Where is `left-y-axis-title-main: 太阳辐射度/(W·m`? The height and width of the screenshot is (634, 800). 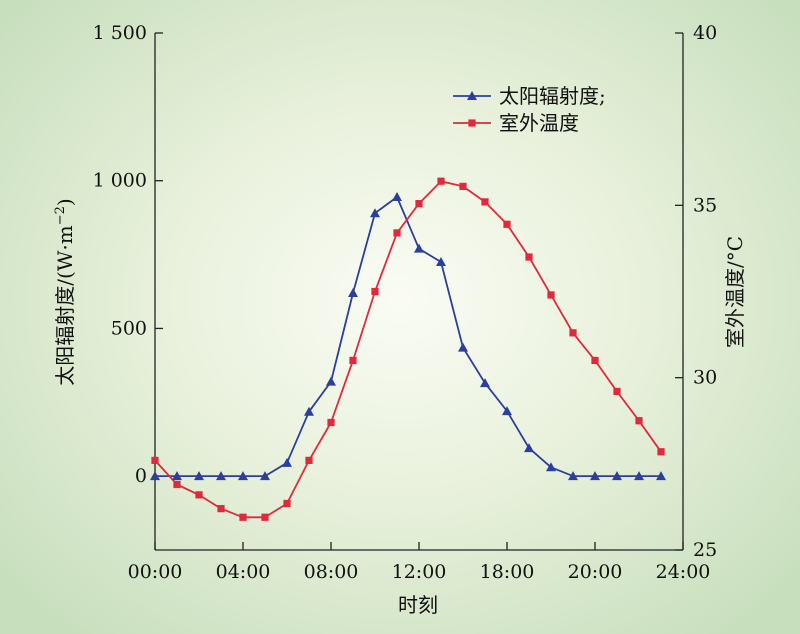
left-y-axis-title-main: 太阳辐射度/(W·m is located at coordinates (65, 305).